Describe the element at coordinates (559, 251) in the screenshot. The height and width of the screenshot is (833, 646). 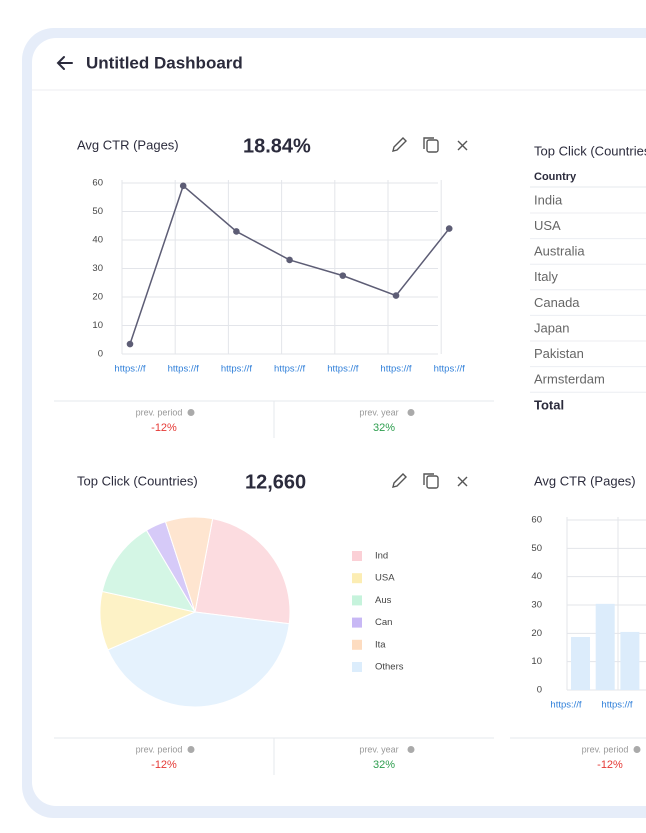
I see `table-cell: Australia` at that location.